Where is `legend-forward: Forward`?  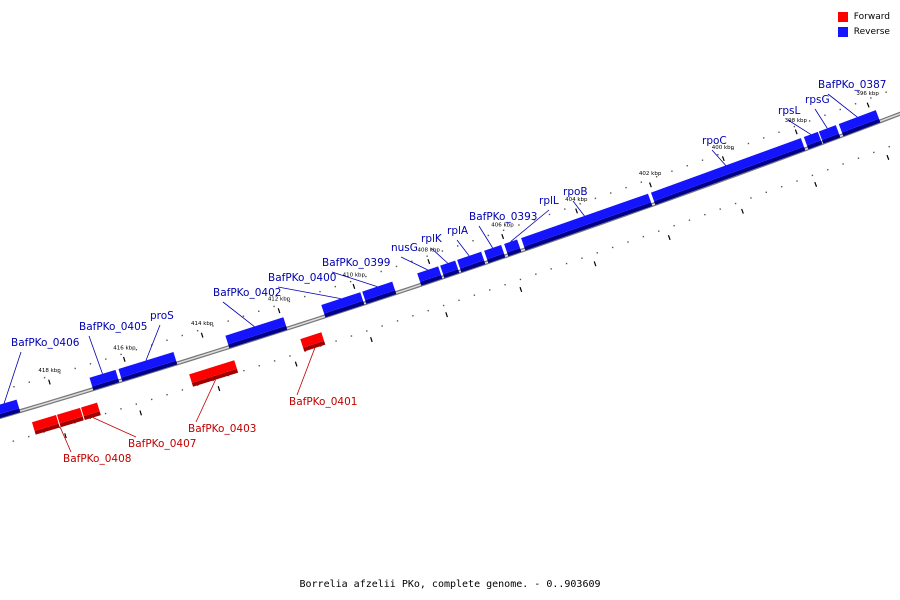 legend-forward: Forward is located at coordinates (863, 16).